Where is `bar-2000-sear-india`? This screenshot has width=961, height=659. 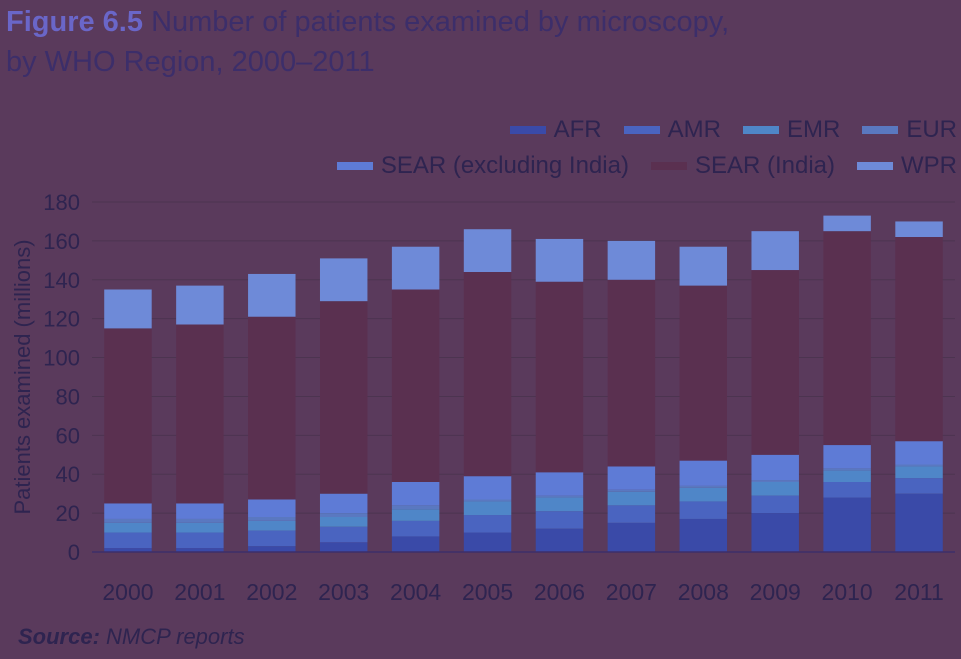
bar-2000-sear-india is located at coordinates (128, 416).